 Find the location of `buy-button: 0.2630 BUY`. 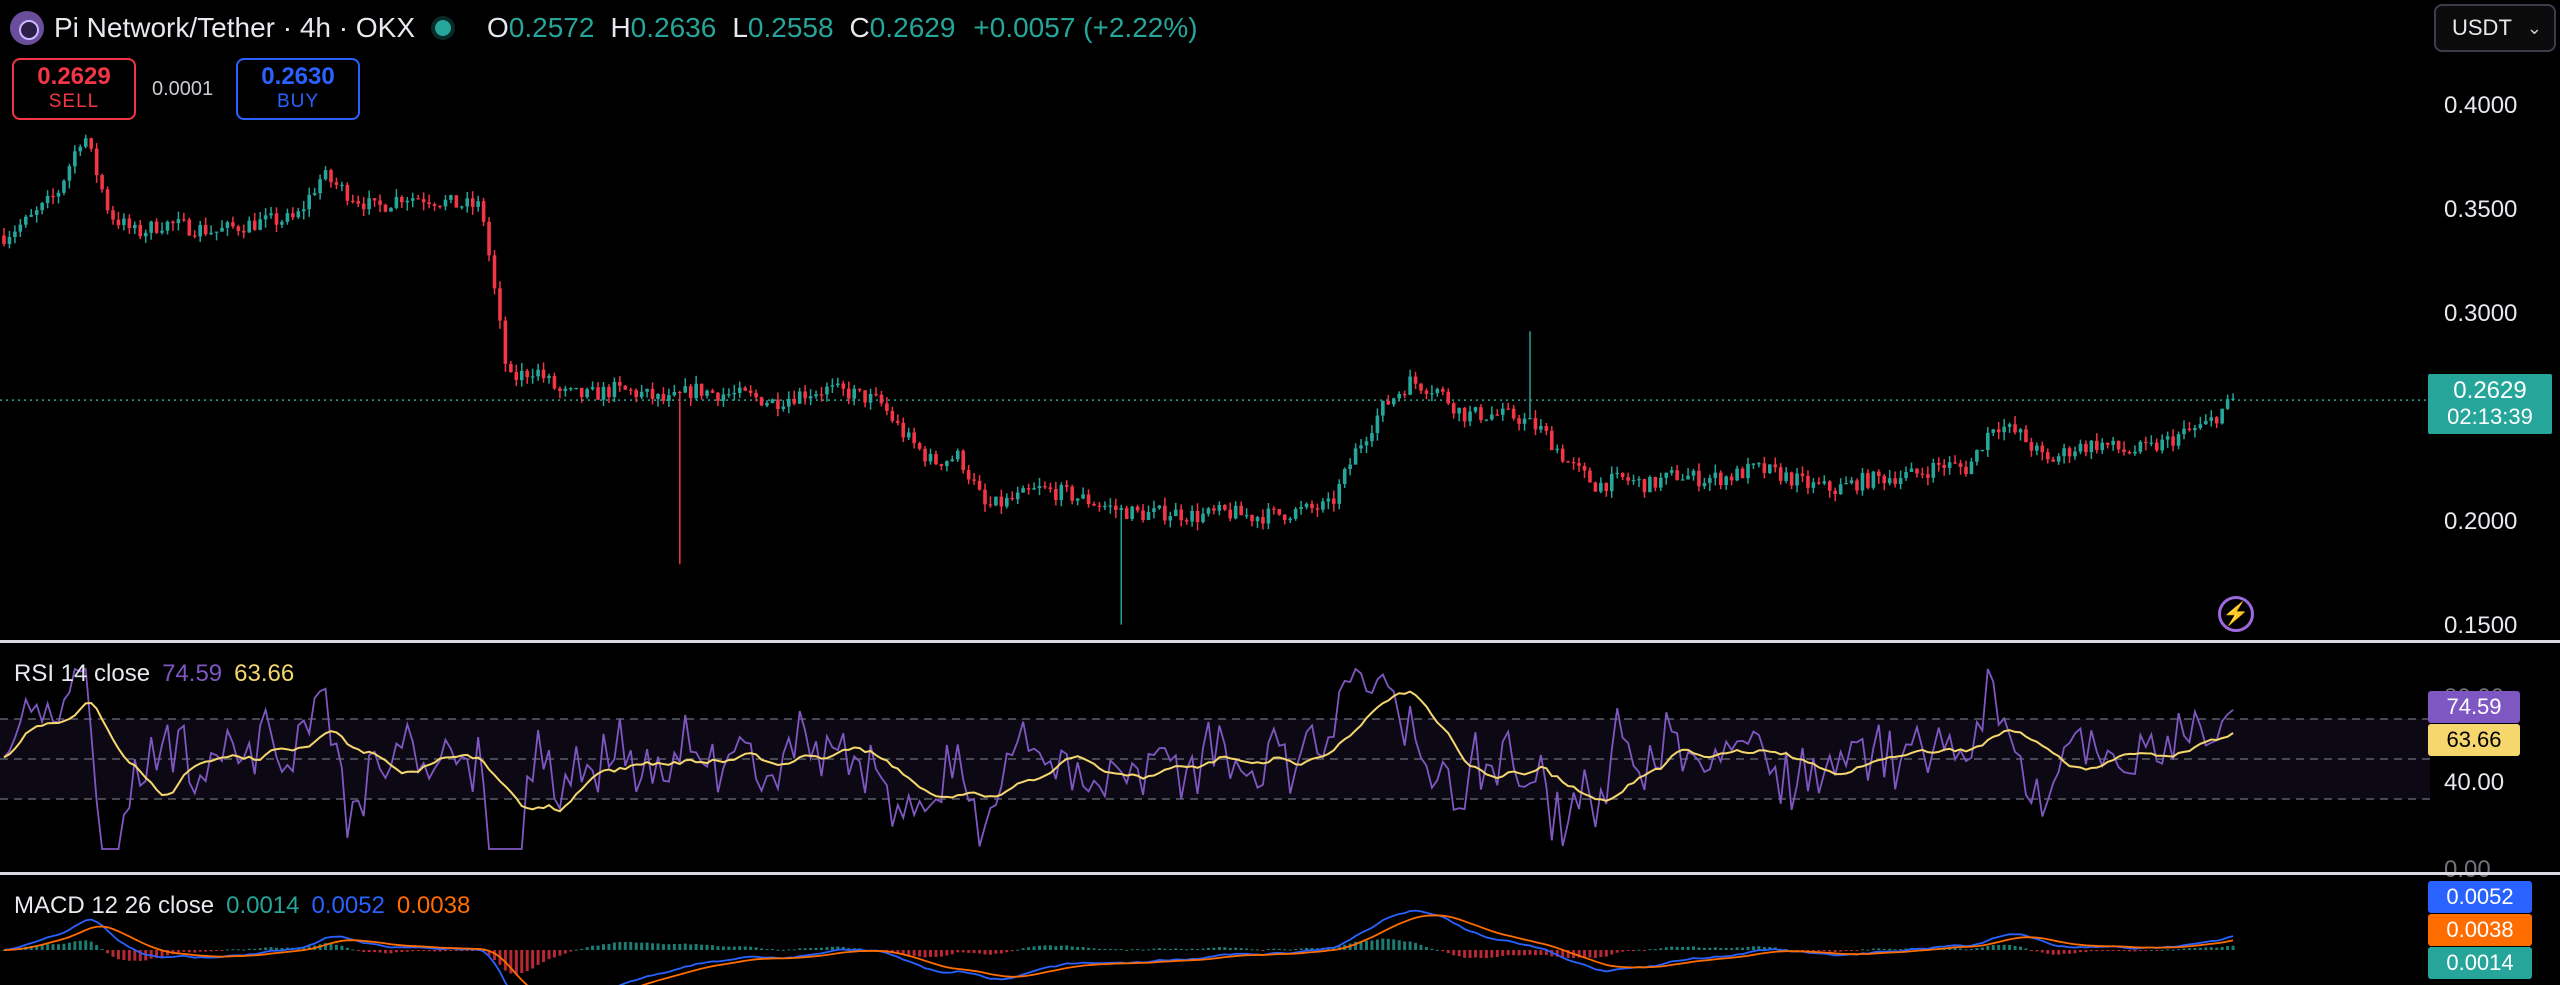

buy-button: 0.2630 BUY is located at coordinates (298, 89).